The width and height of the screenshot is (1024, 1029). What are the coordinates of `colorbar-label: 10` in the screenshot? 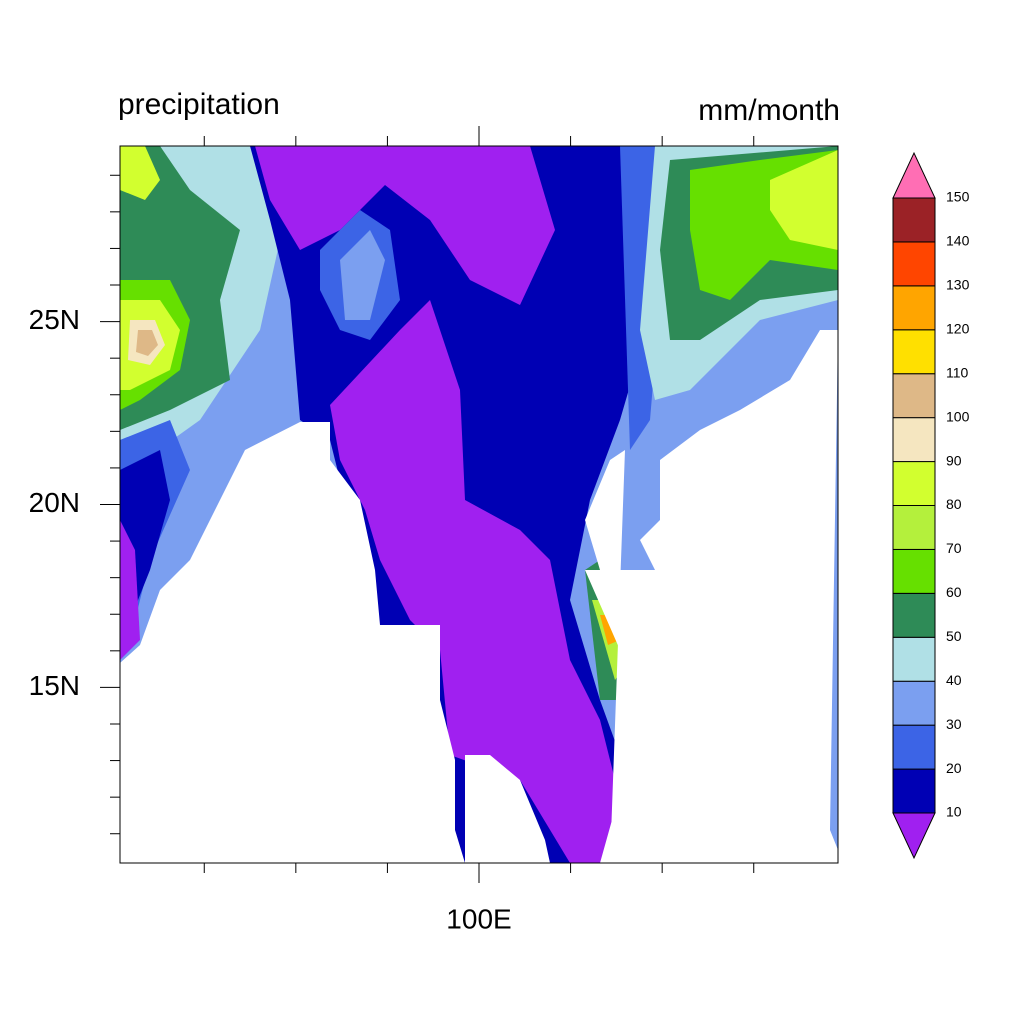 It's located at (954, 812).